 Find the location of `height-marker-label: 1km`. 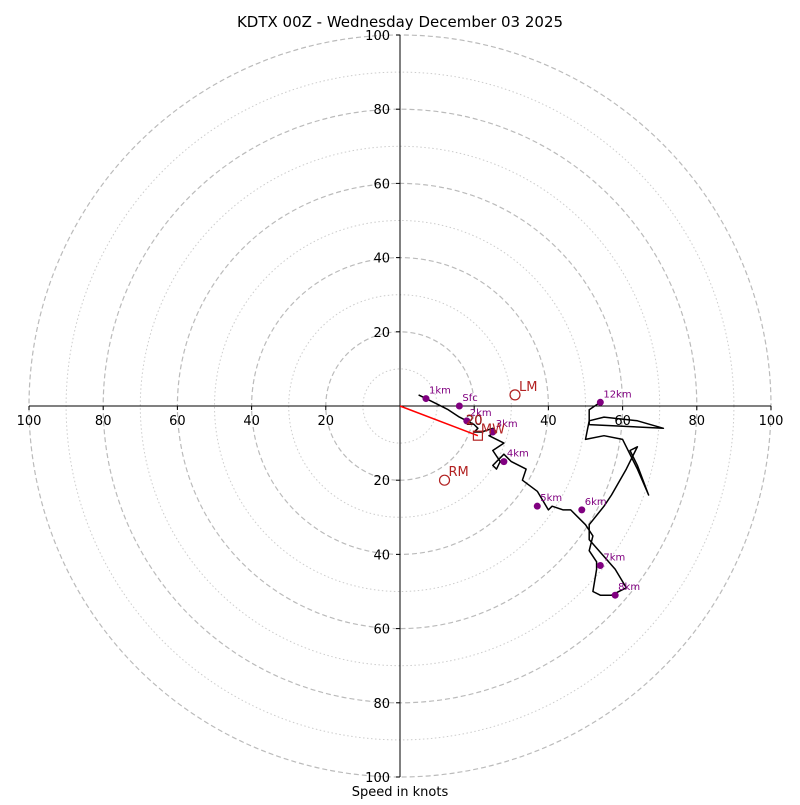

height-marker-label: 1km is located at coordinates (440, 391).